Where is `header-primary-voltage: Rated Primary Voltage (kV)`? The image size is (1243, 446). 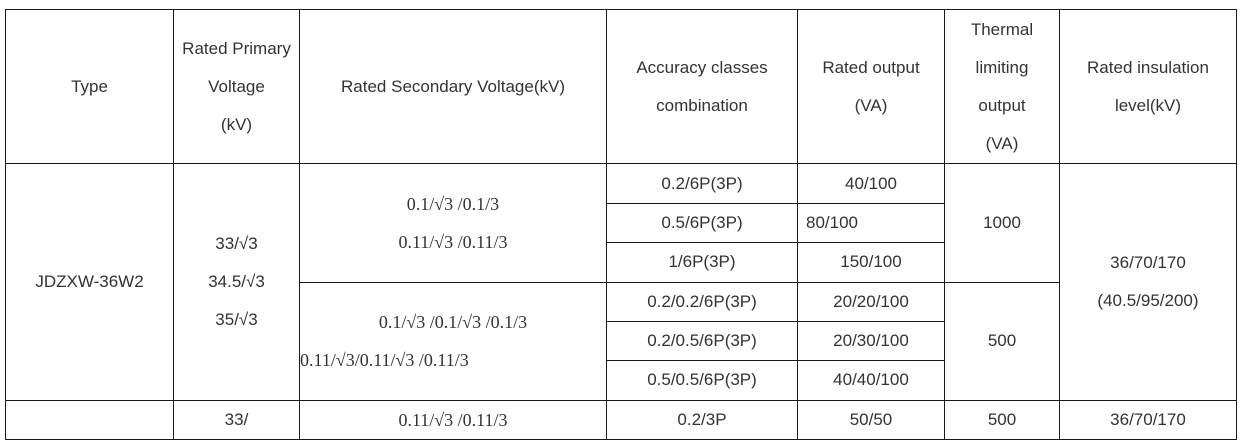 header-primary-voltage: Rated Primary Voltage (kV) is located at coordinates (236, 86).